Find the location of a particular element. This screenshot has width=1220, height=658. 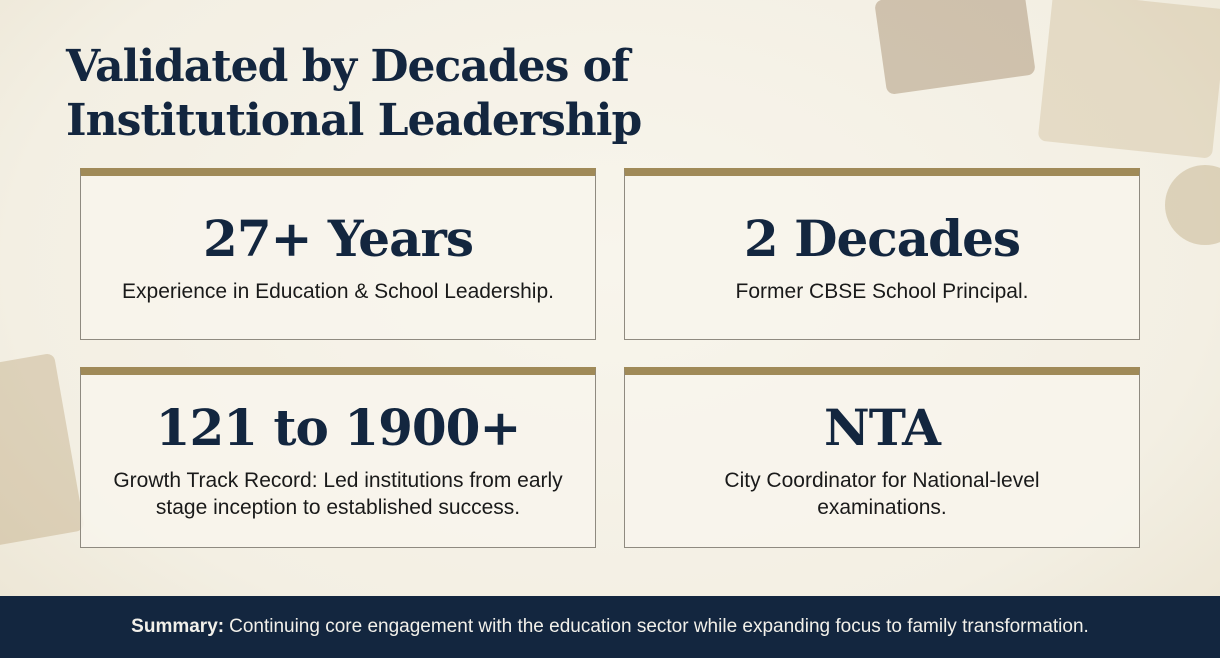

stat-description: Former CBSE School Principal. is located at coordinates (882, 291).